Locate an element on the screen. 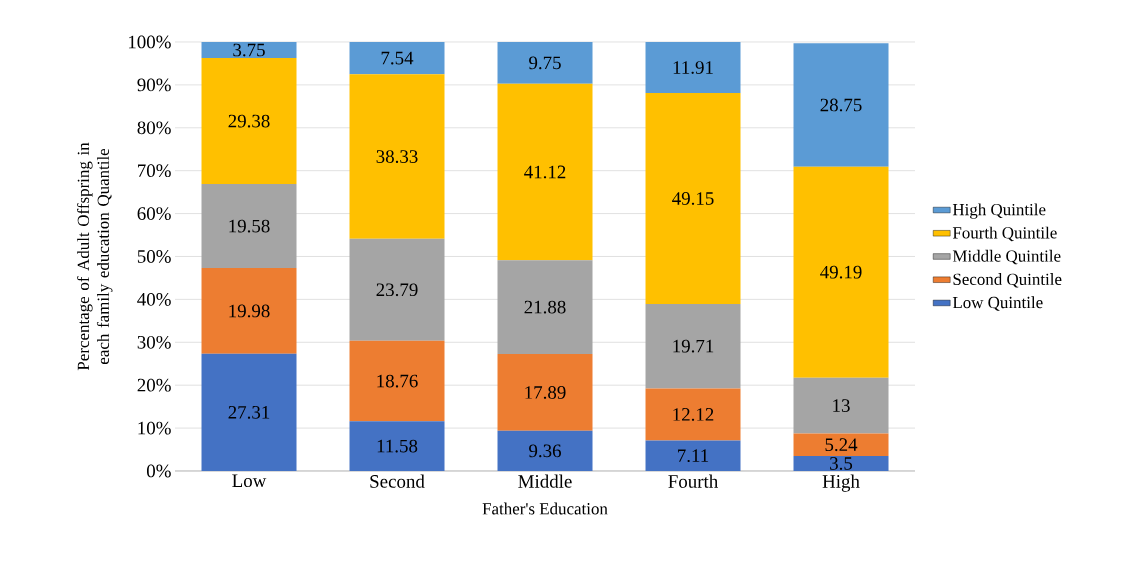 This screenshot has height=568, width=1124. data-label: 19.98 is located at coordinates (249, 311).